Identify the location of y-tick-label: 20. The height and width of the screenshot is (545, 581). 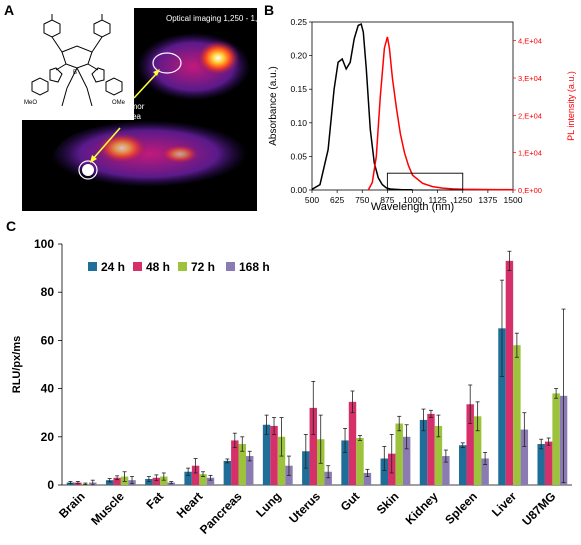
(48, 437).